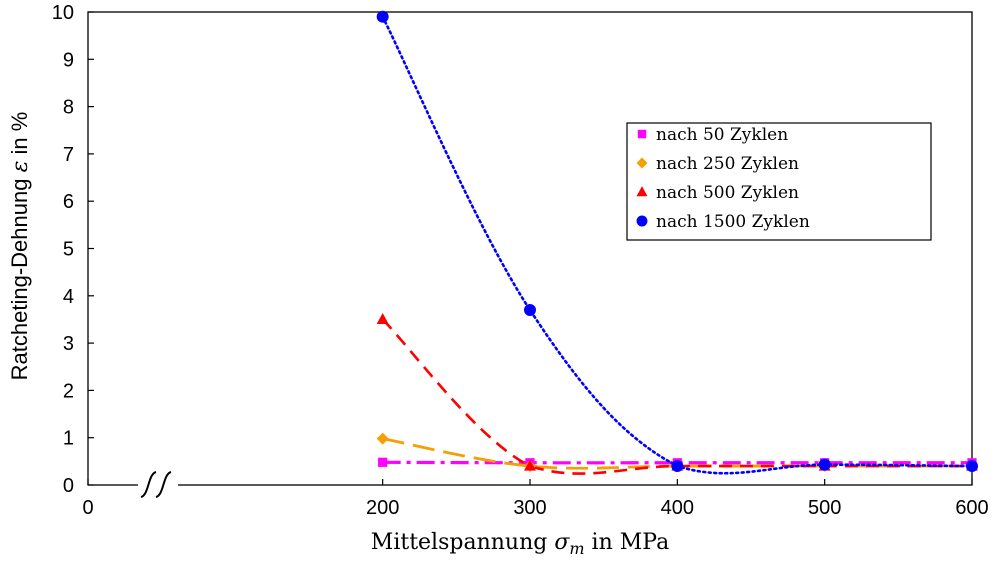 The height and width of the screenshot is (562, 998). Describe the element at coordinates (68, 439) in the screenshot. I see `y-tick-label: 1` at that location.